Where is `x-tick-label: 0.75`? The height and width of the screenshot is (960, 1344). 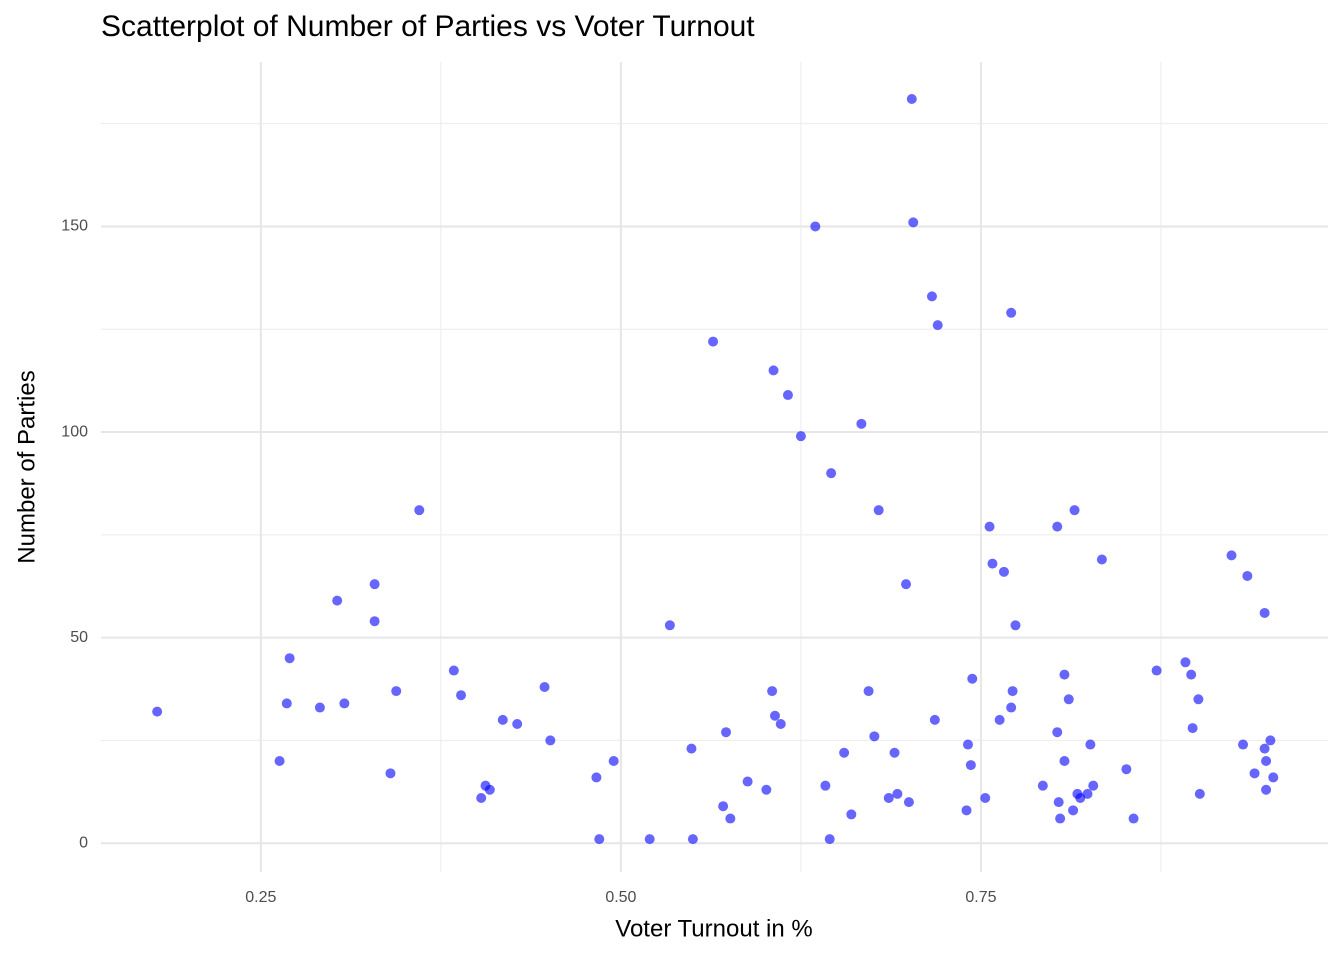
x-tick-label: 0.75 is located at coordinates (980, 897).